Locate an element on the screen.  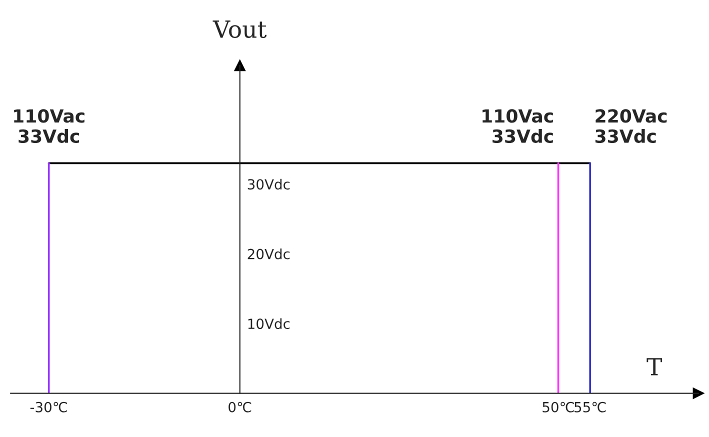
y-axis-title: Vout is located at coordinates (239, 29).